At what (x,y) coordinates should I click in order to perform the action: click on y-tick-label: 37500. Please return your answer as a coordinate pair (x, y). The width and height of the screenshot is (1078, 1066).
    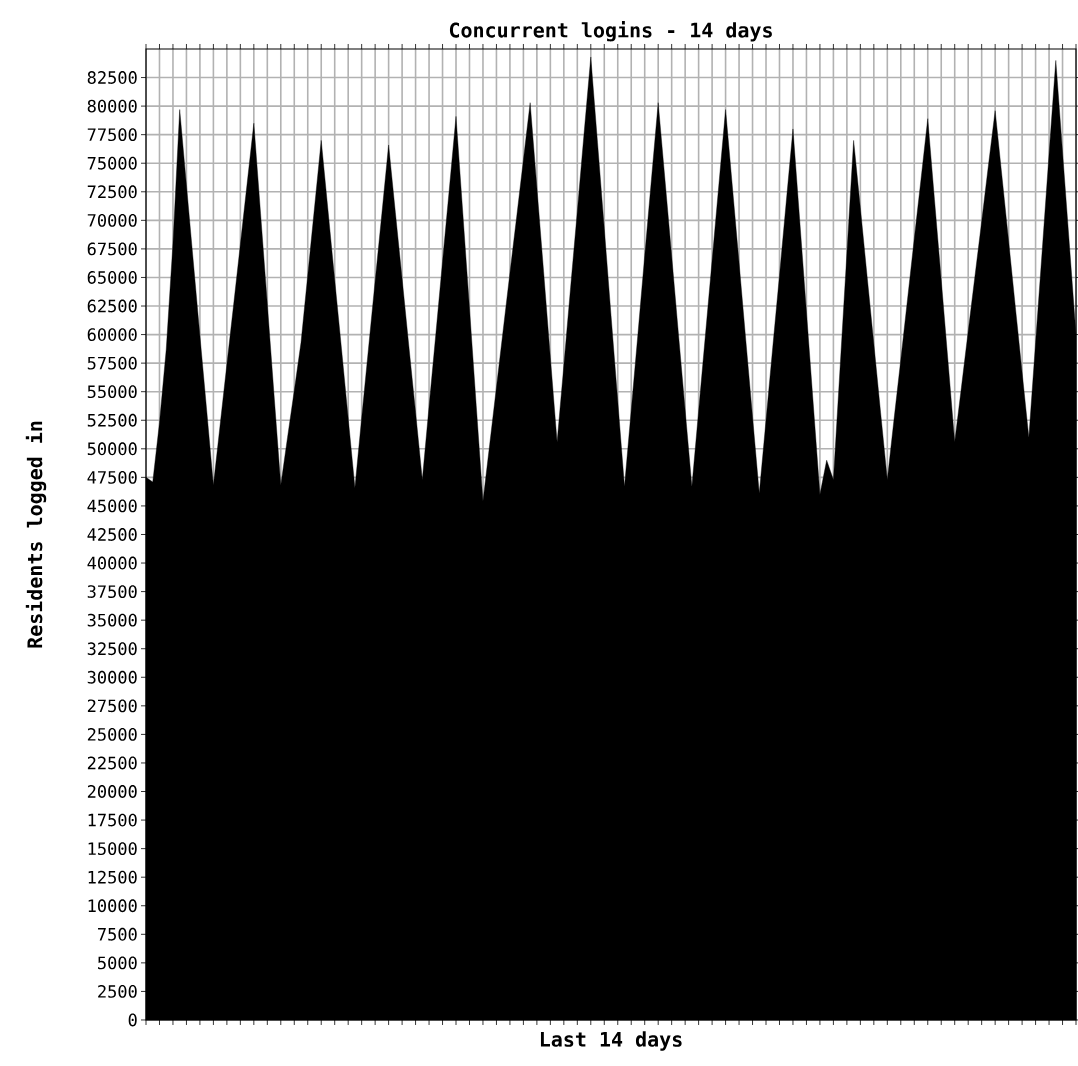
    Looking at the image, I should click on (112, 592).